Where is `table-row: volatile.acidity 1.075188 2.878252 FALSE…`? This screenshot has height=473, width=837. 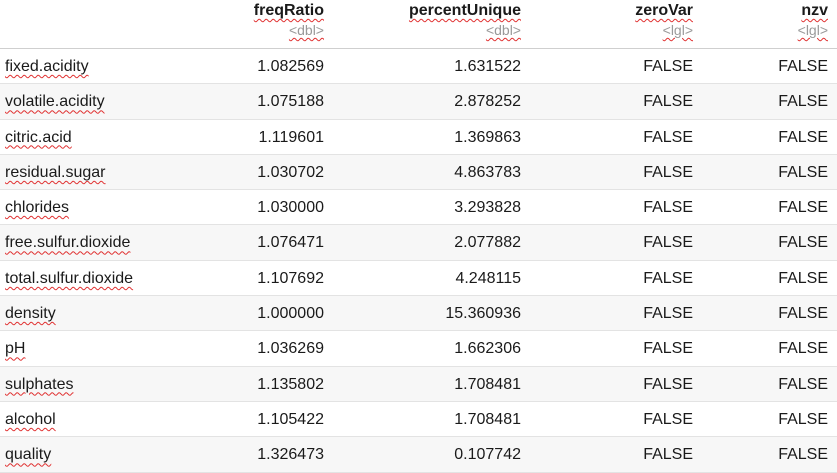 table-row: volatile.acidity 1.075188 2.878252 FALSE… is located at coordinates (418, 102).